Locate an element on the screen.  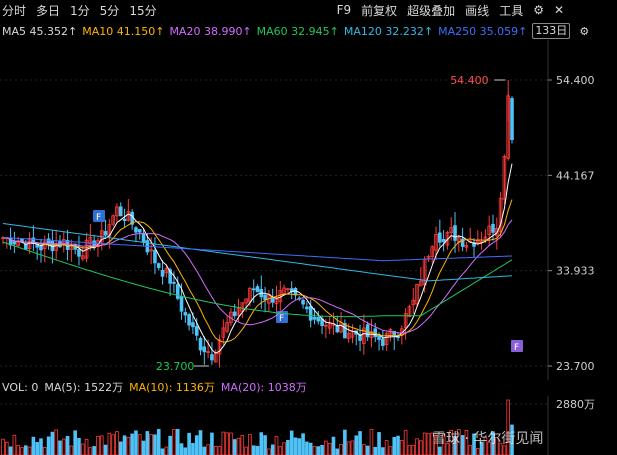
low-annotation: 23.700 is located at coordinates (175, 366).